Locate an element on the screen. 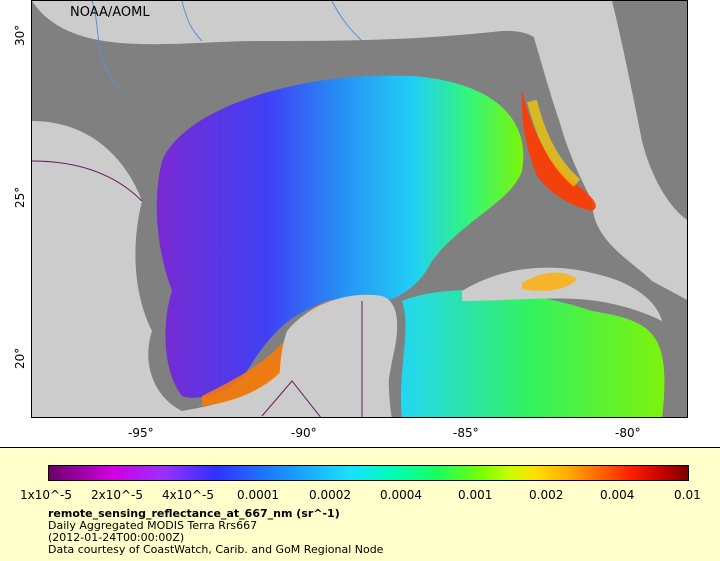 The width and height of the screenshot is (720, 561). y-tick-label: 25° is located at coordinates (20, 197).